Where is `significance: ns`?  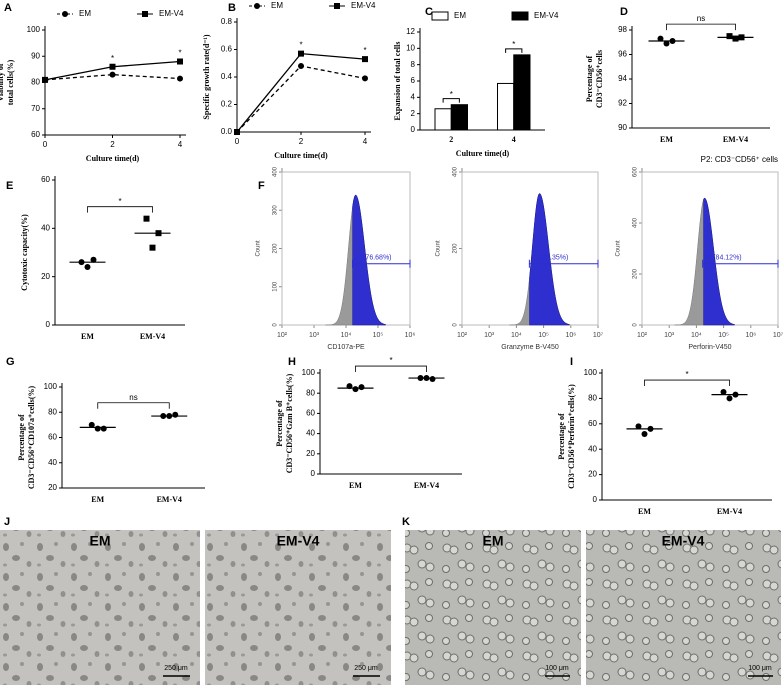 significance: ns is located at coordinates (701, 18).